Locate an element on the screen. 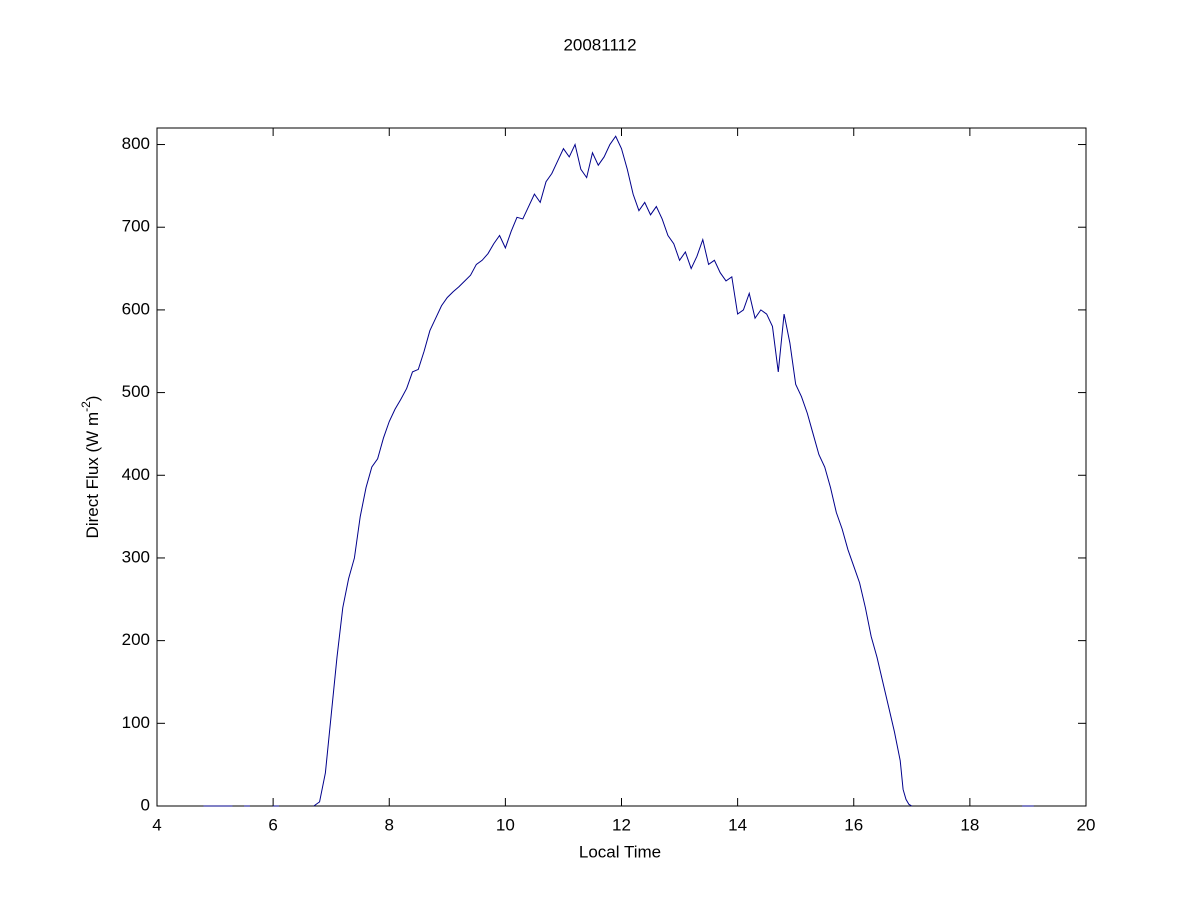 Image resolution: width=1200 pixels, height=900 pixels. y-label-end: ) is located at coordinates (92, 399).